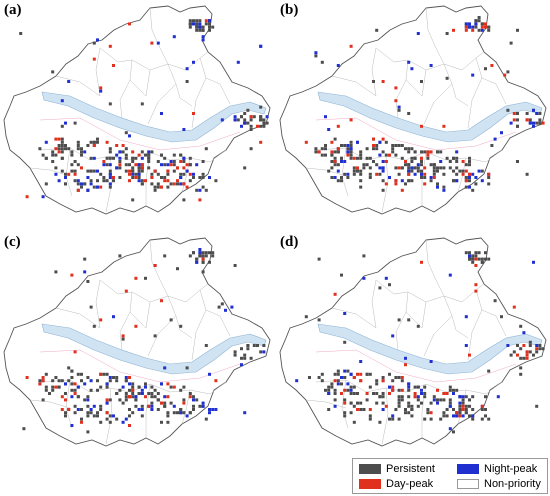 This screenshot has width=550, height=496. Describe the element at coordinates (410, 469) in the screenshot. I see `legend-label-persistent: Persistent` at that location.